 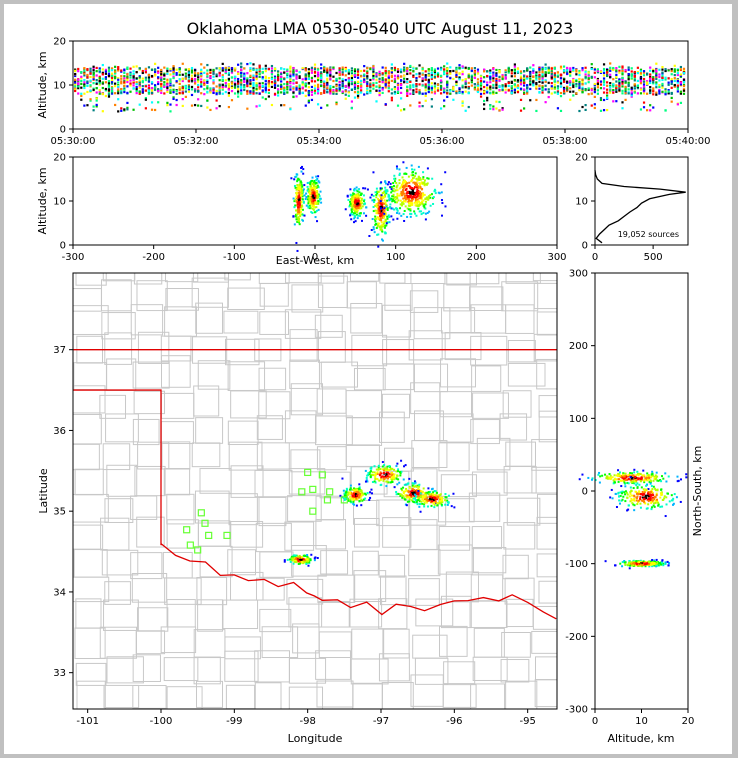 What do you see at coordinates (59, 202) in the screenshot?
I see `altitude-eastwest-y-tick-label: 10` at bounding box center [59, 202].